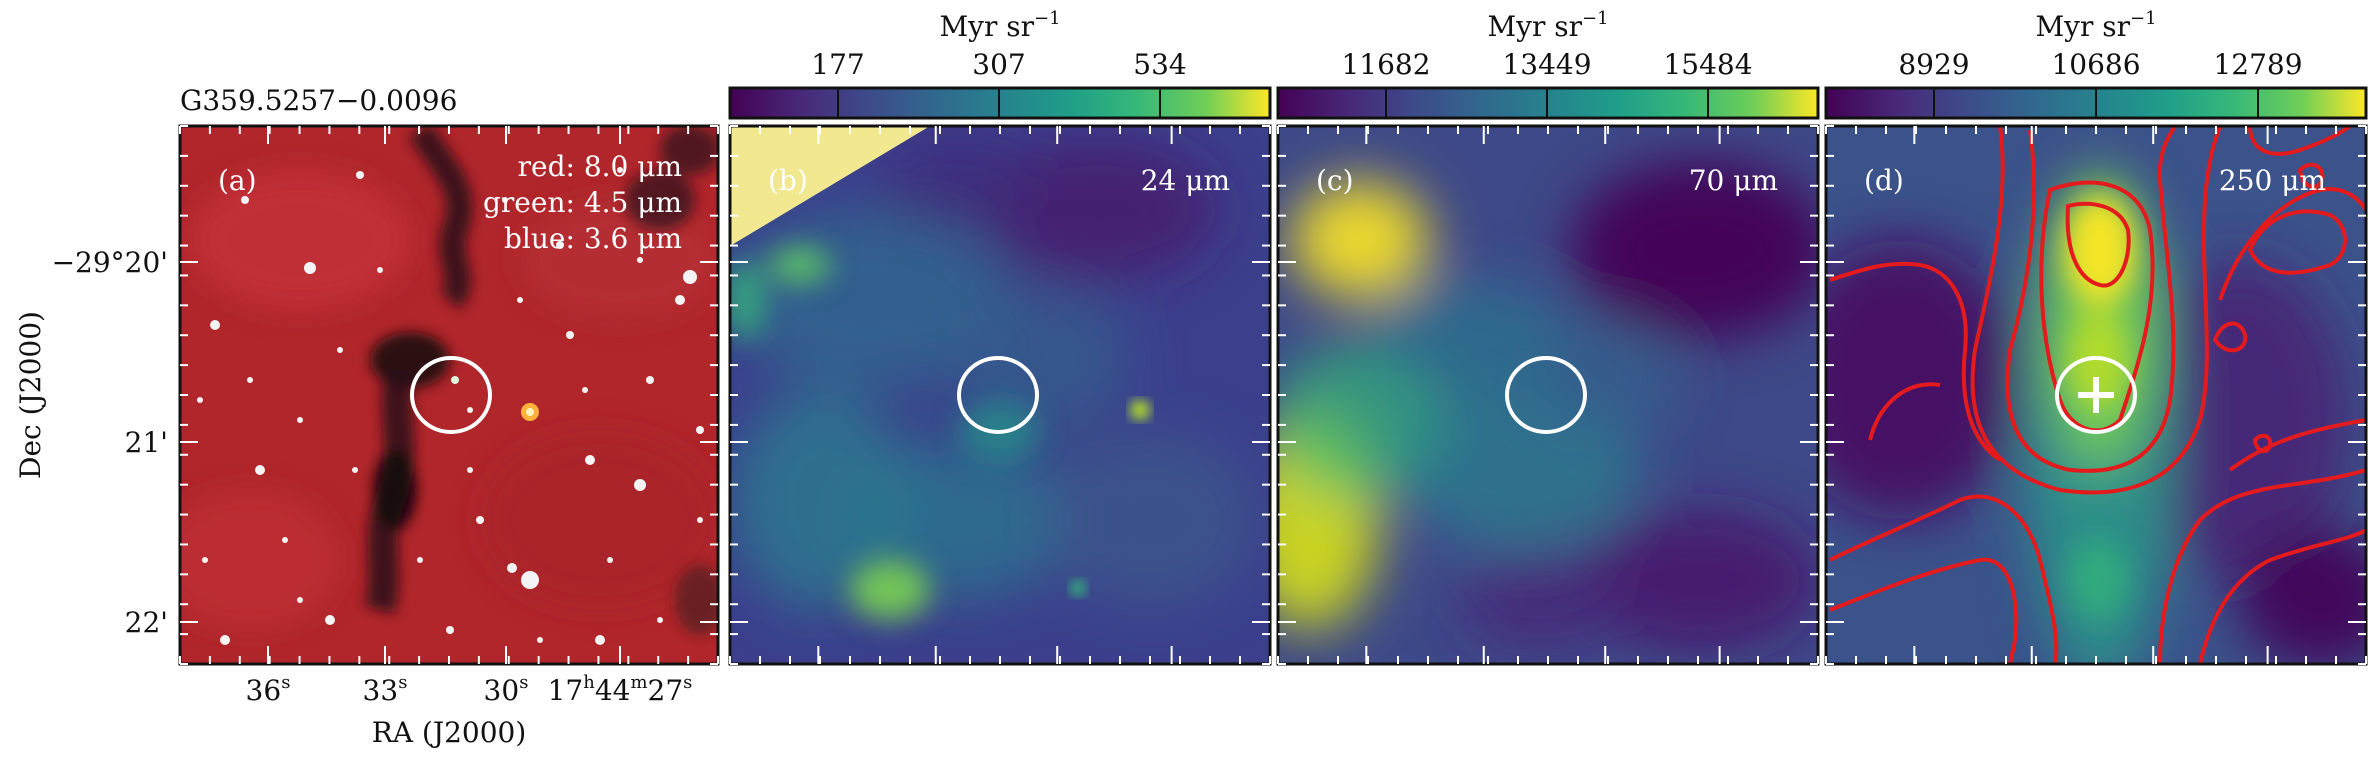 The height and width of the screenshot is (766, 2379). Describe the element at coordinates (788, 180) in the screenshot. I see `panel-label-b: (b)` at that location.